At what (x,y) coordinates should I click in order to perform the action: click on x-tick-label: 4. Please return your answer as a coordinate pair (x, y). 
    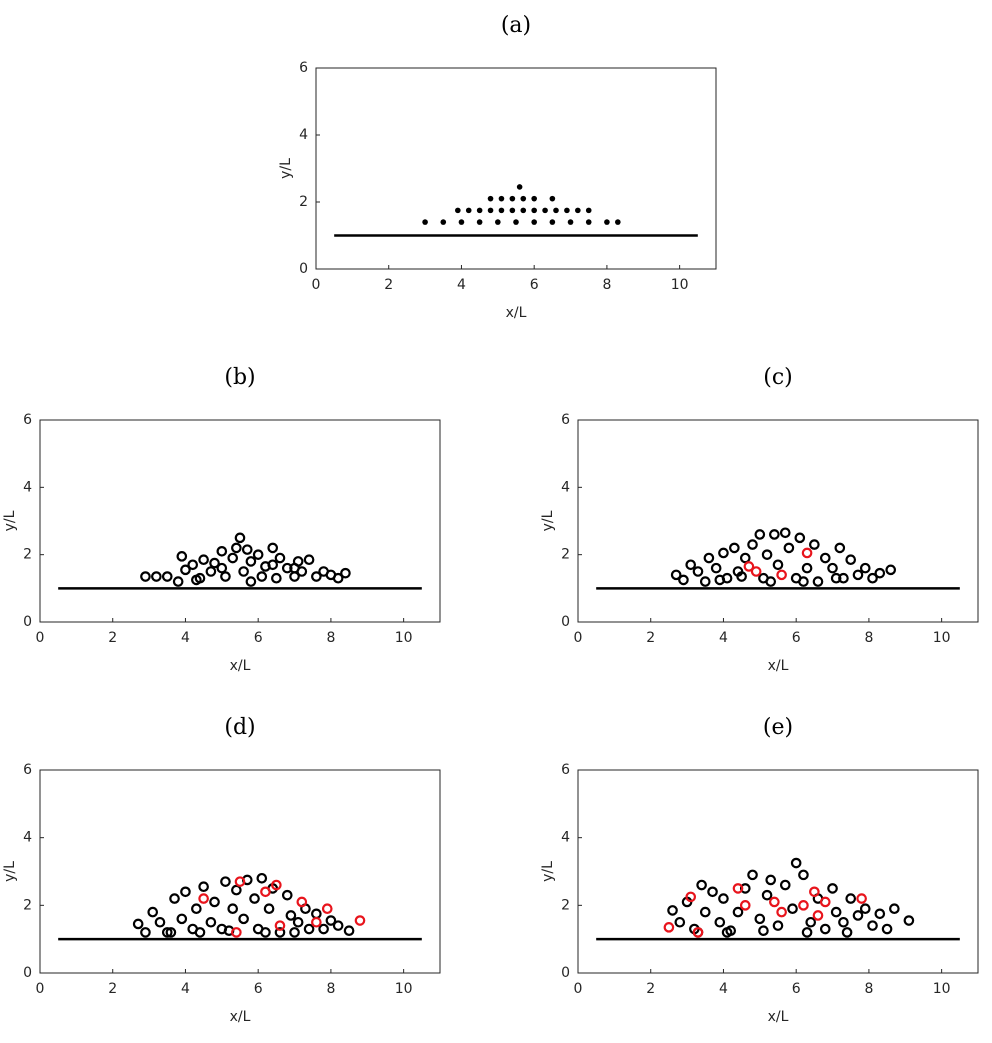
    Looking at the image, I should click on (723, 638).